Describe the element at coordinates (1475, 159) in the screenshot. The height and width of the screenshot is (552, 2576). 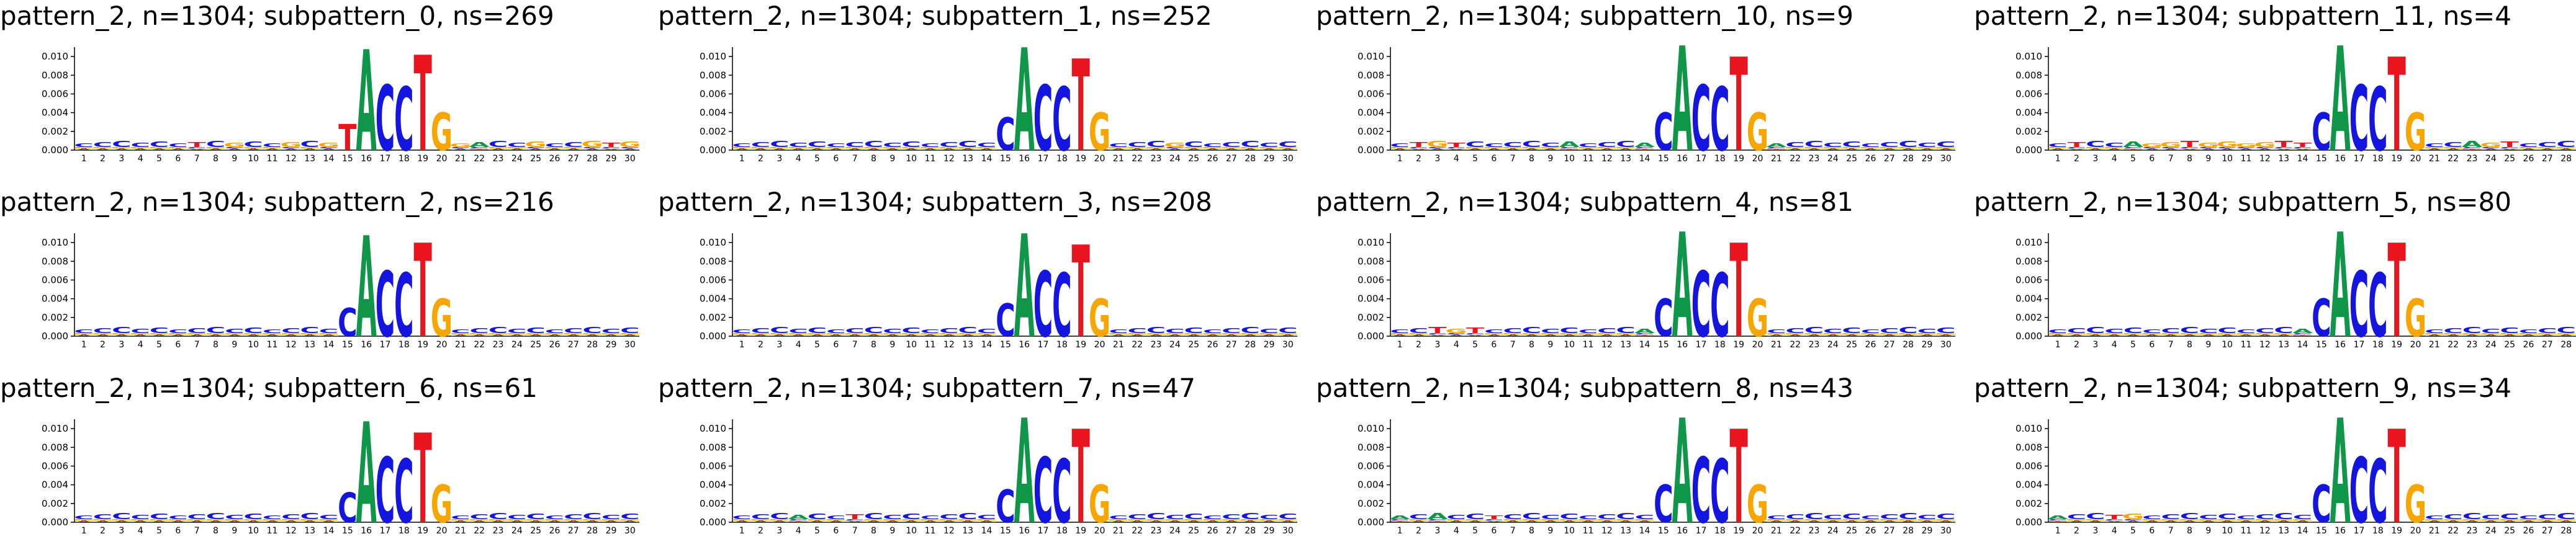
I see `x-tick-label: 5` at that location.